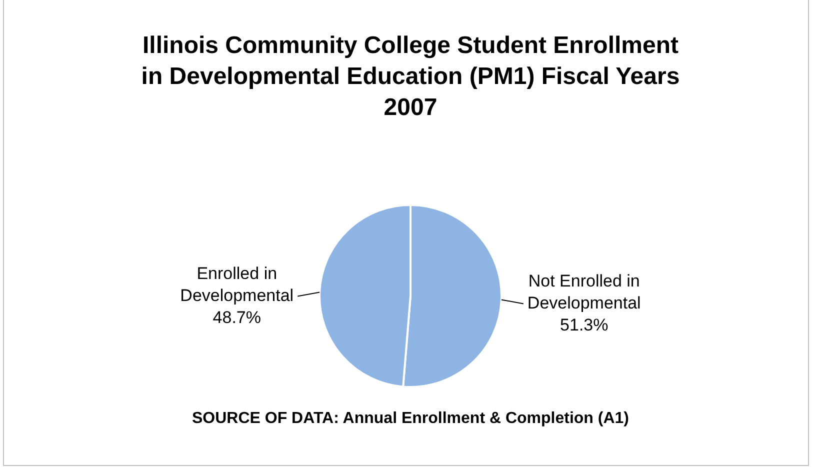  Describe the element at coordinates (410, 419) in the screenshot. I see `source-note: SOURCE OF DATA: Annual Enrollment & Completion (A1)` at that location.